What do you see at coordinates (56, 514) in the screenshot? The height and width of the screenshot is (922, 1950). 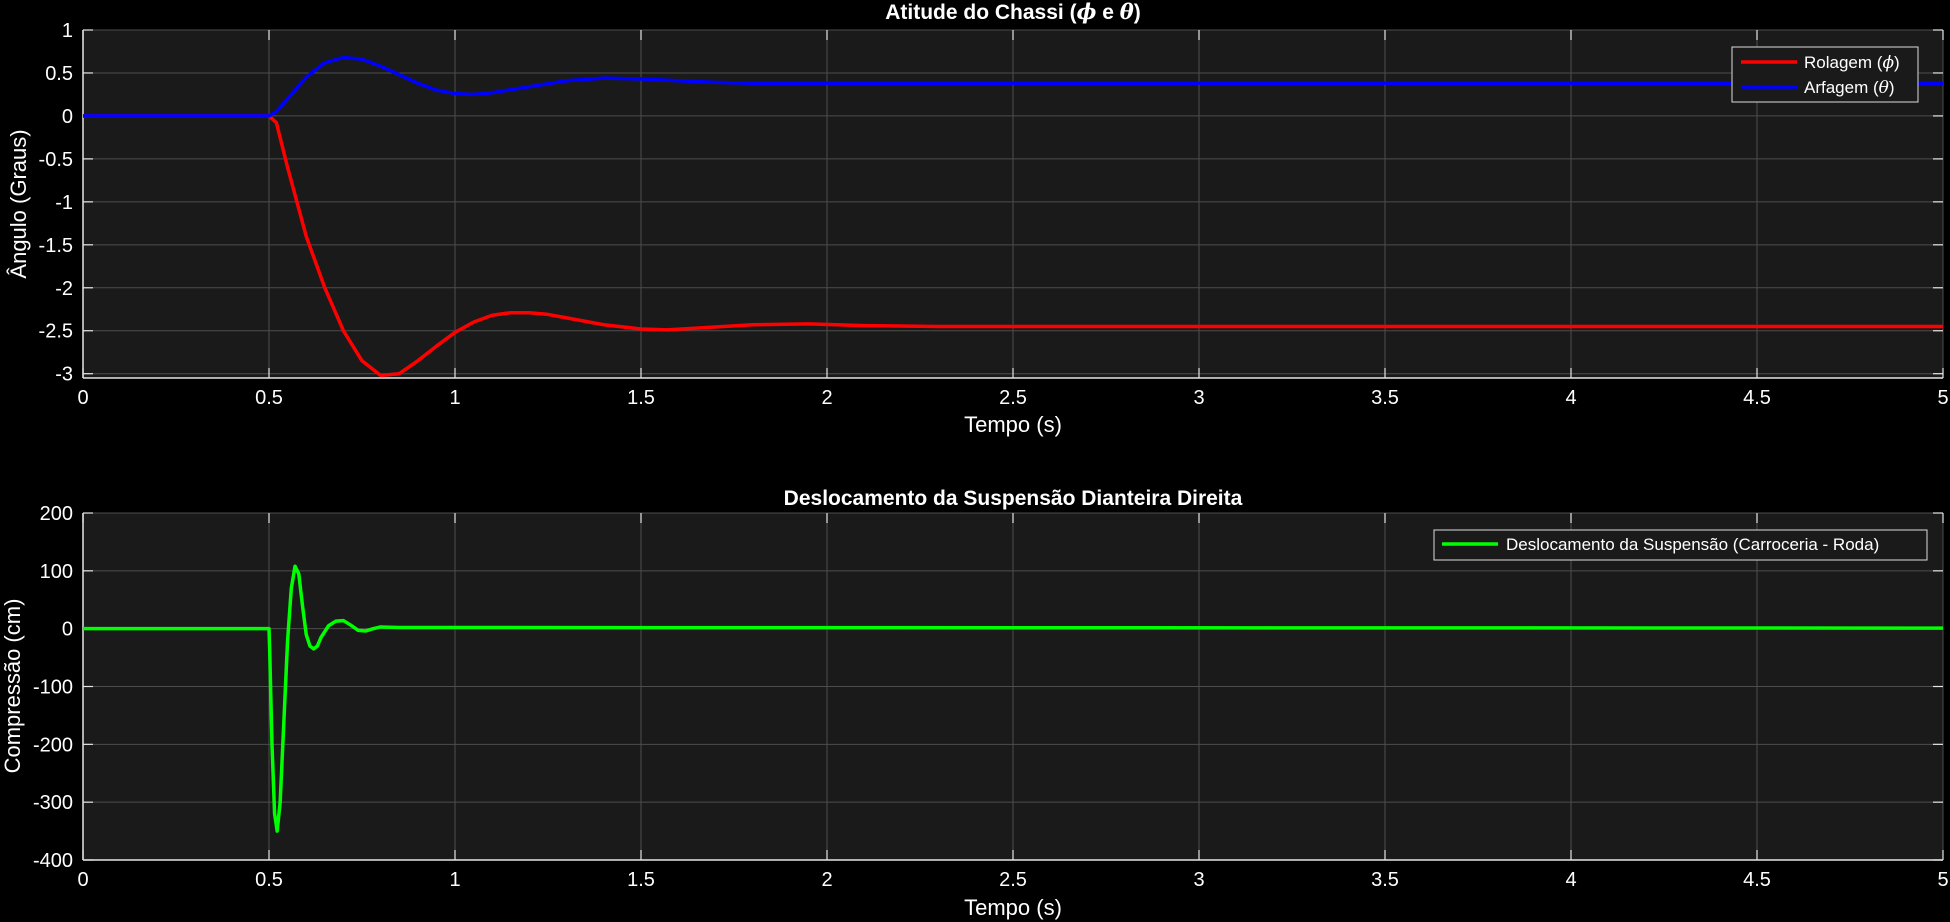 I see `suspension-y-tick-label-0: 200` at bounding box center [56, 514].